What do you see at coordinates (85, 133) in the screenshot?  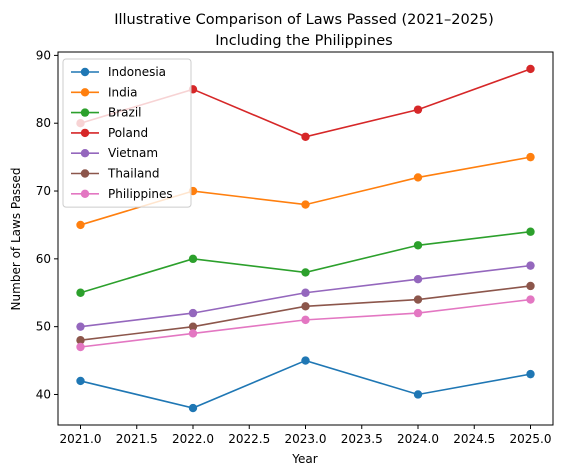 I see `legend-marker-poland` at bounding box center [85, 133].